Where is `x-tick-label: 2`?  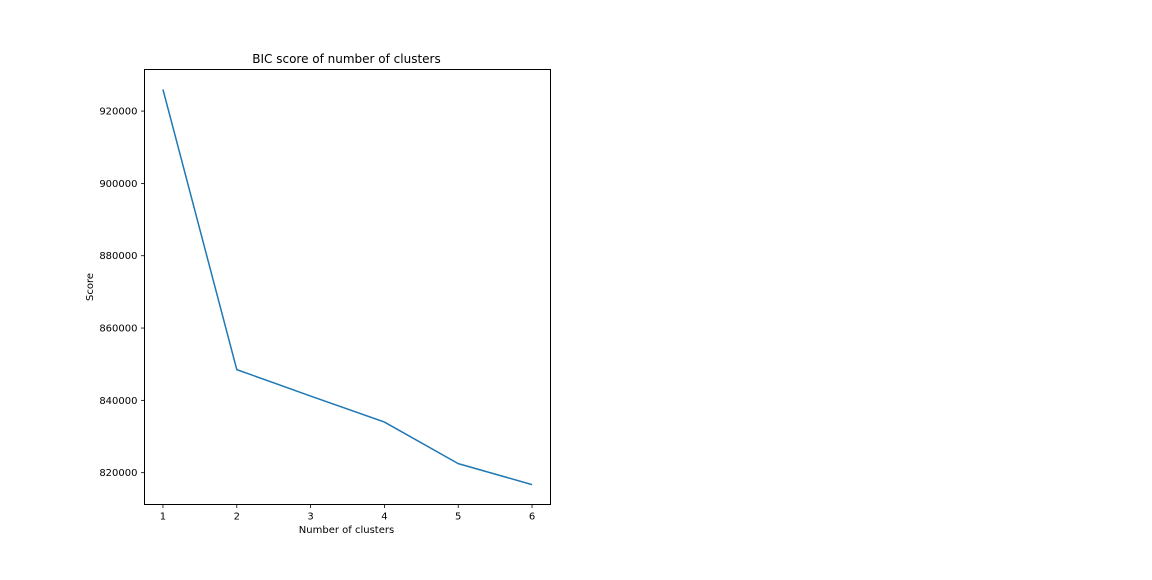 x-tick-label: 2 is located at coordinates (237, 517).